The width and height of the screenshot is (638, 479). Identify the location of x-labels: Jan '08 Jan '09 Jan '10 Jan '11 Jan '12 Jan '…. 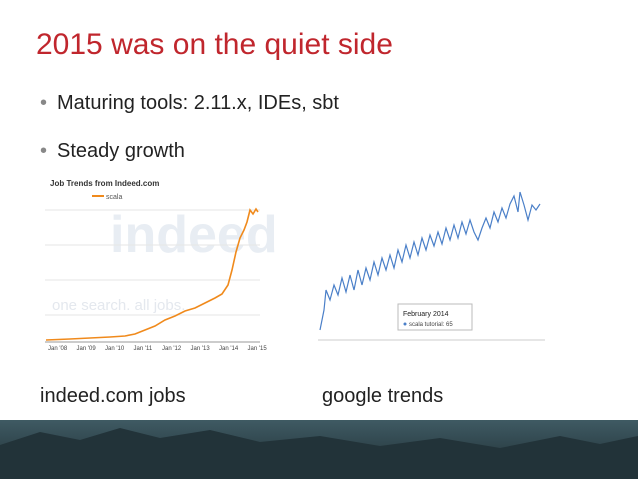
(157, 349).